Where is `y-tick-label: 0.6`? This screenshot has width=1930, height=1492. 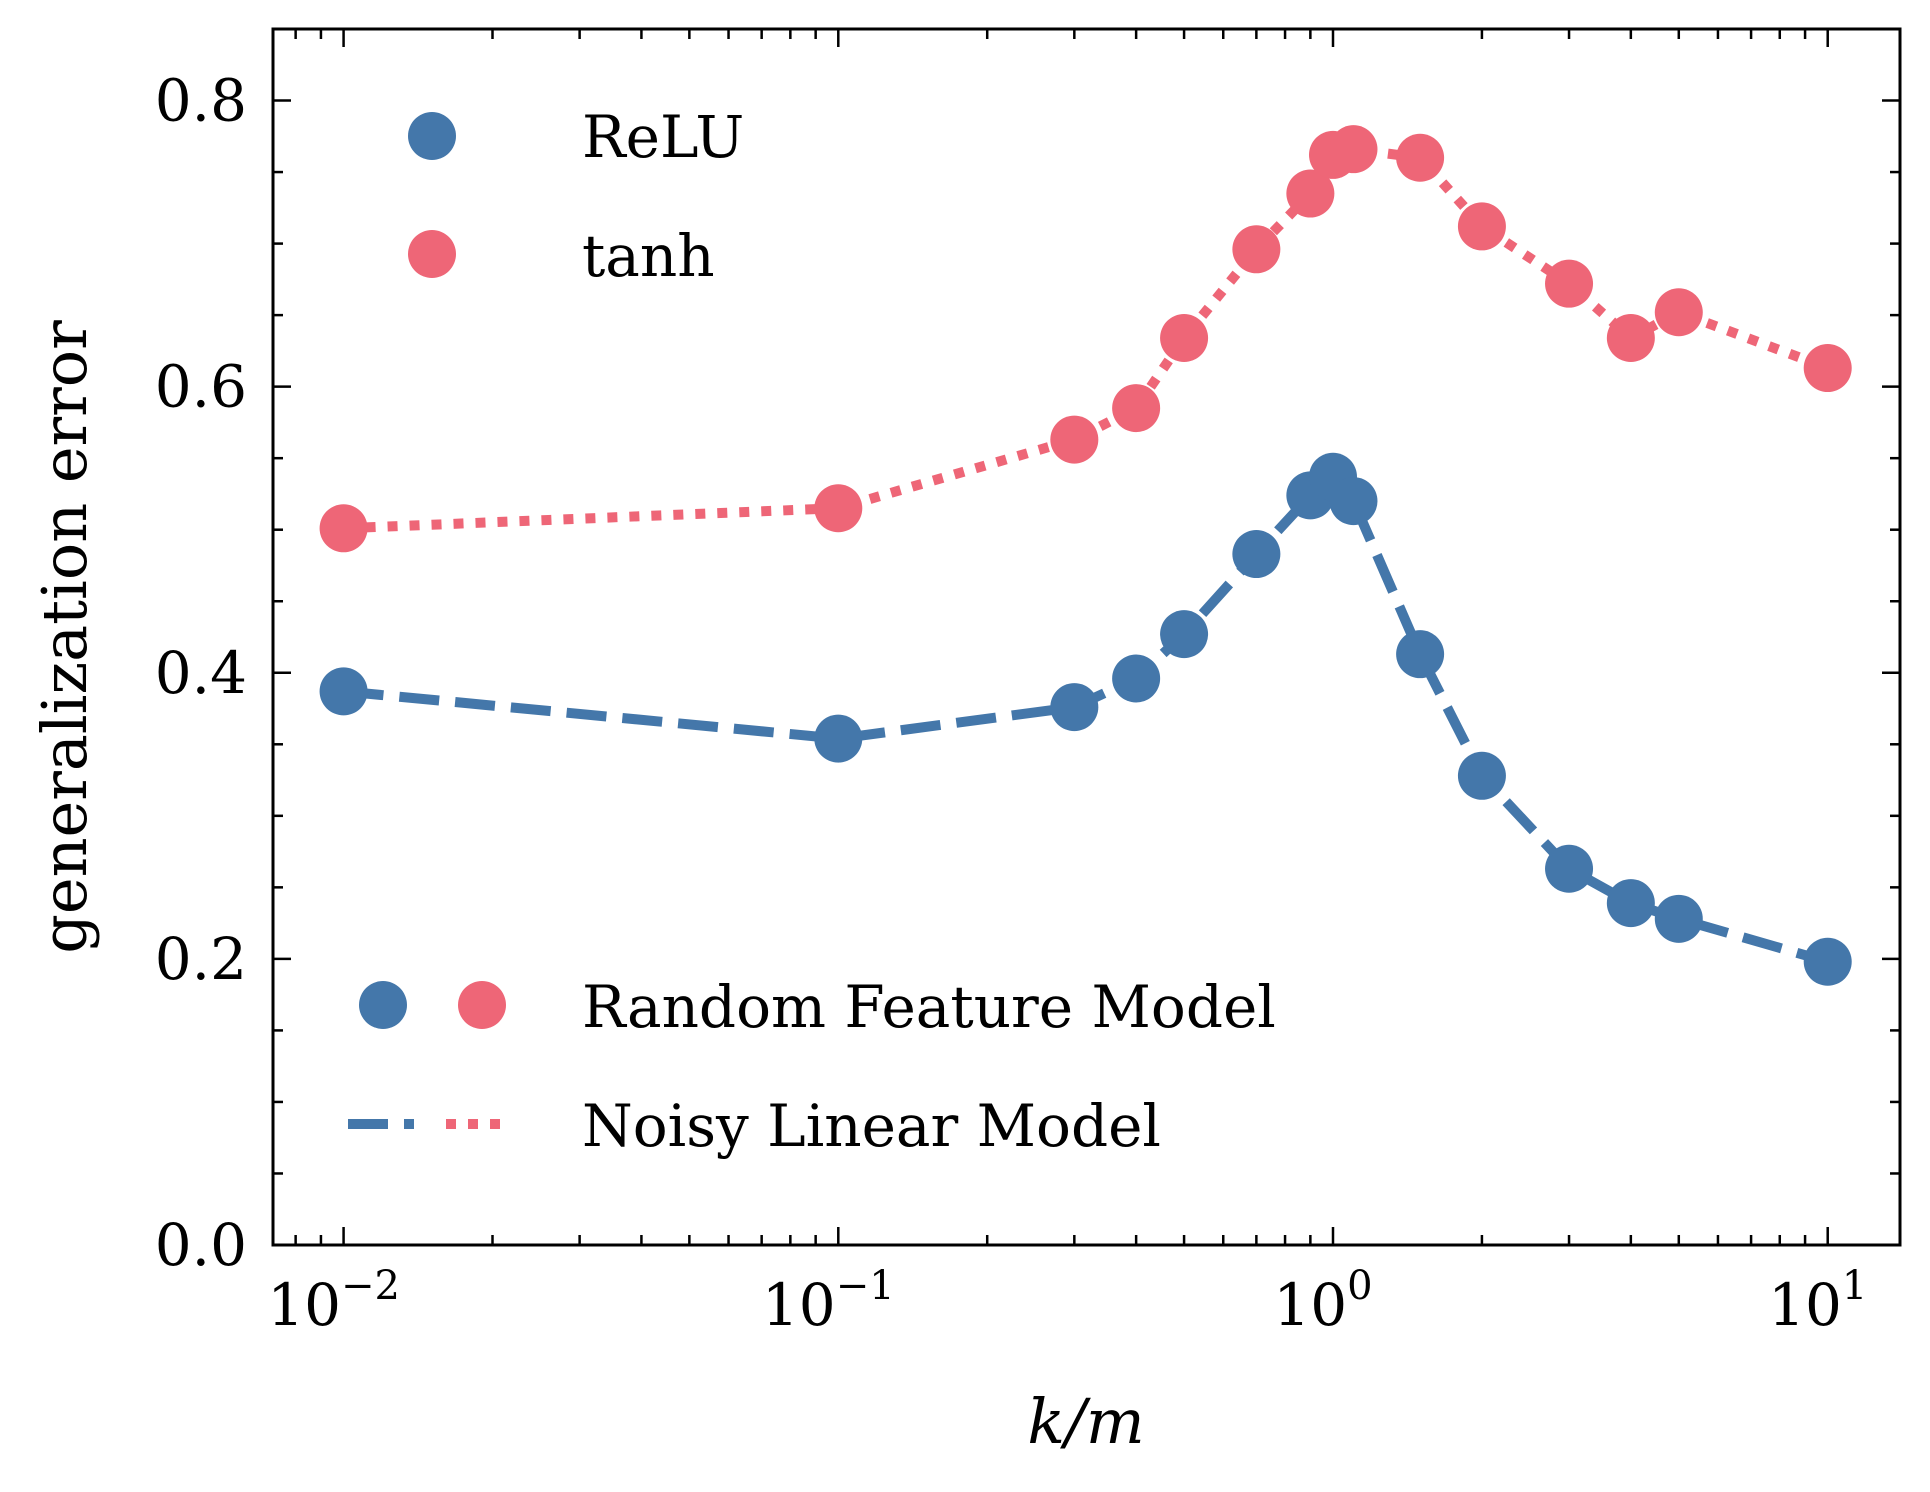
y-tick-label: 0.6 is located at coordinates (201, 387).